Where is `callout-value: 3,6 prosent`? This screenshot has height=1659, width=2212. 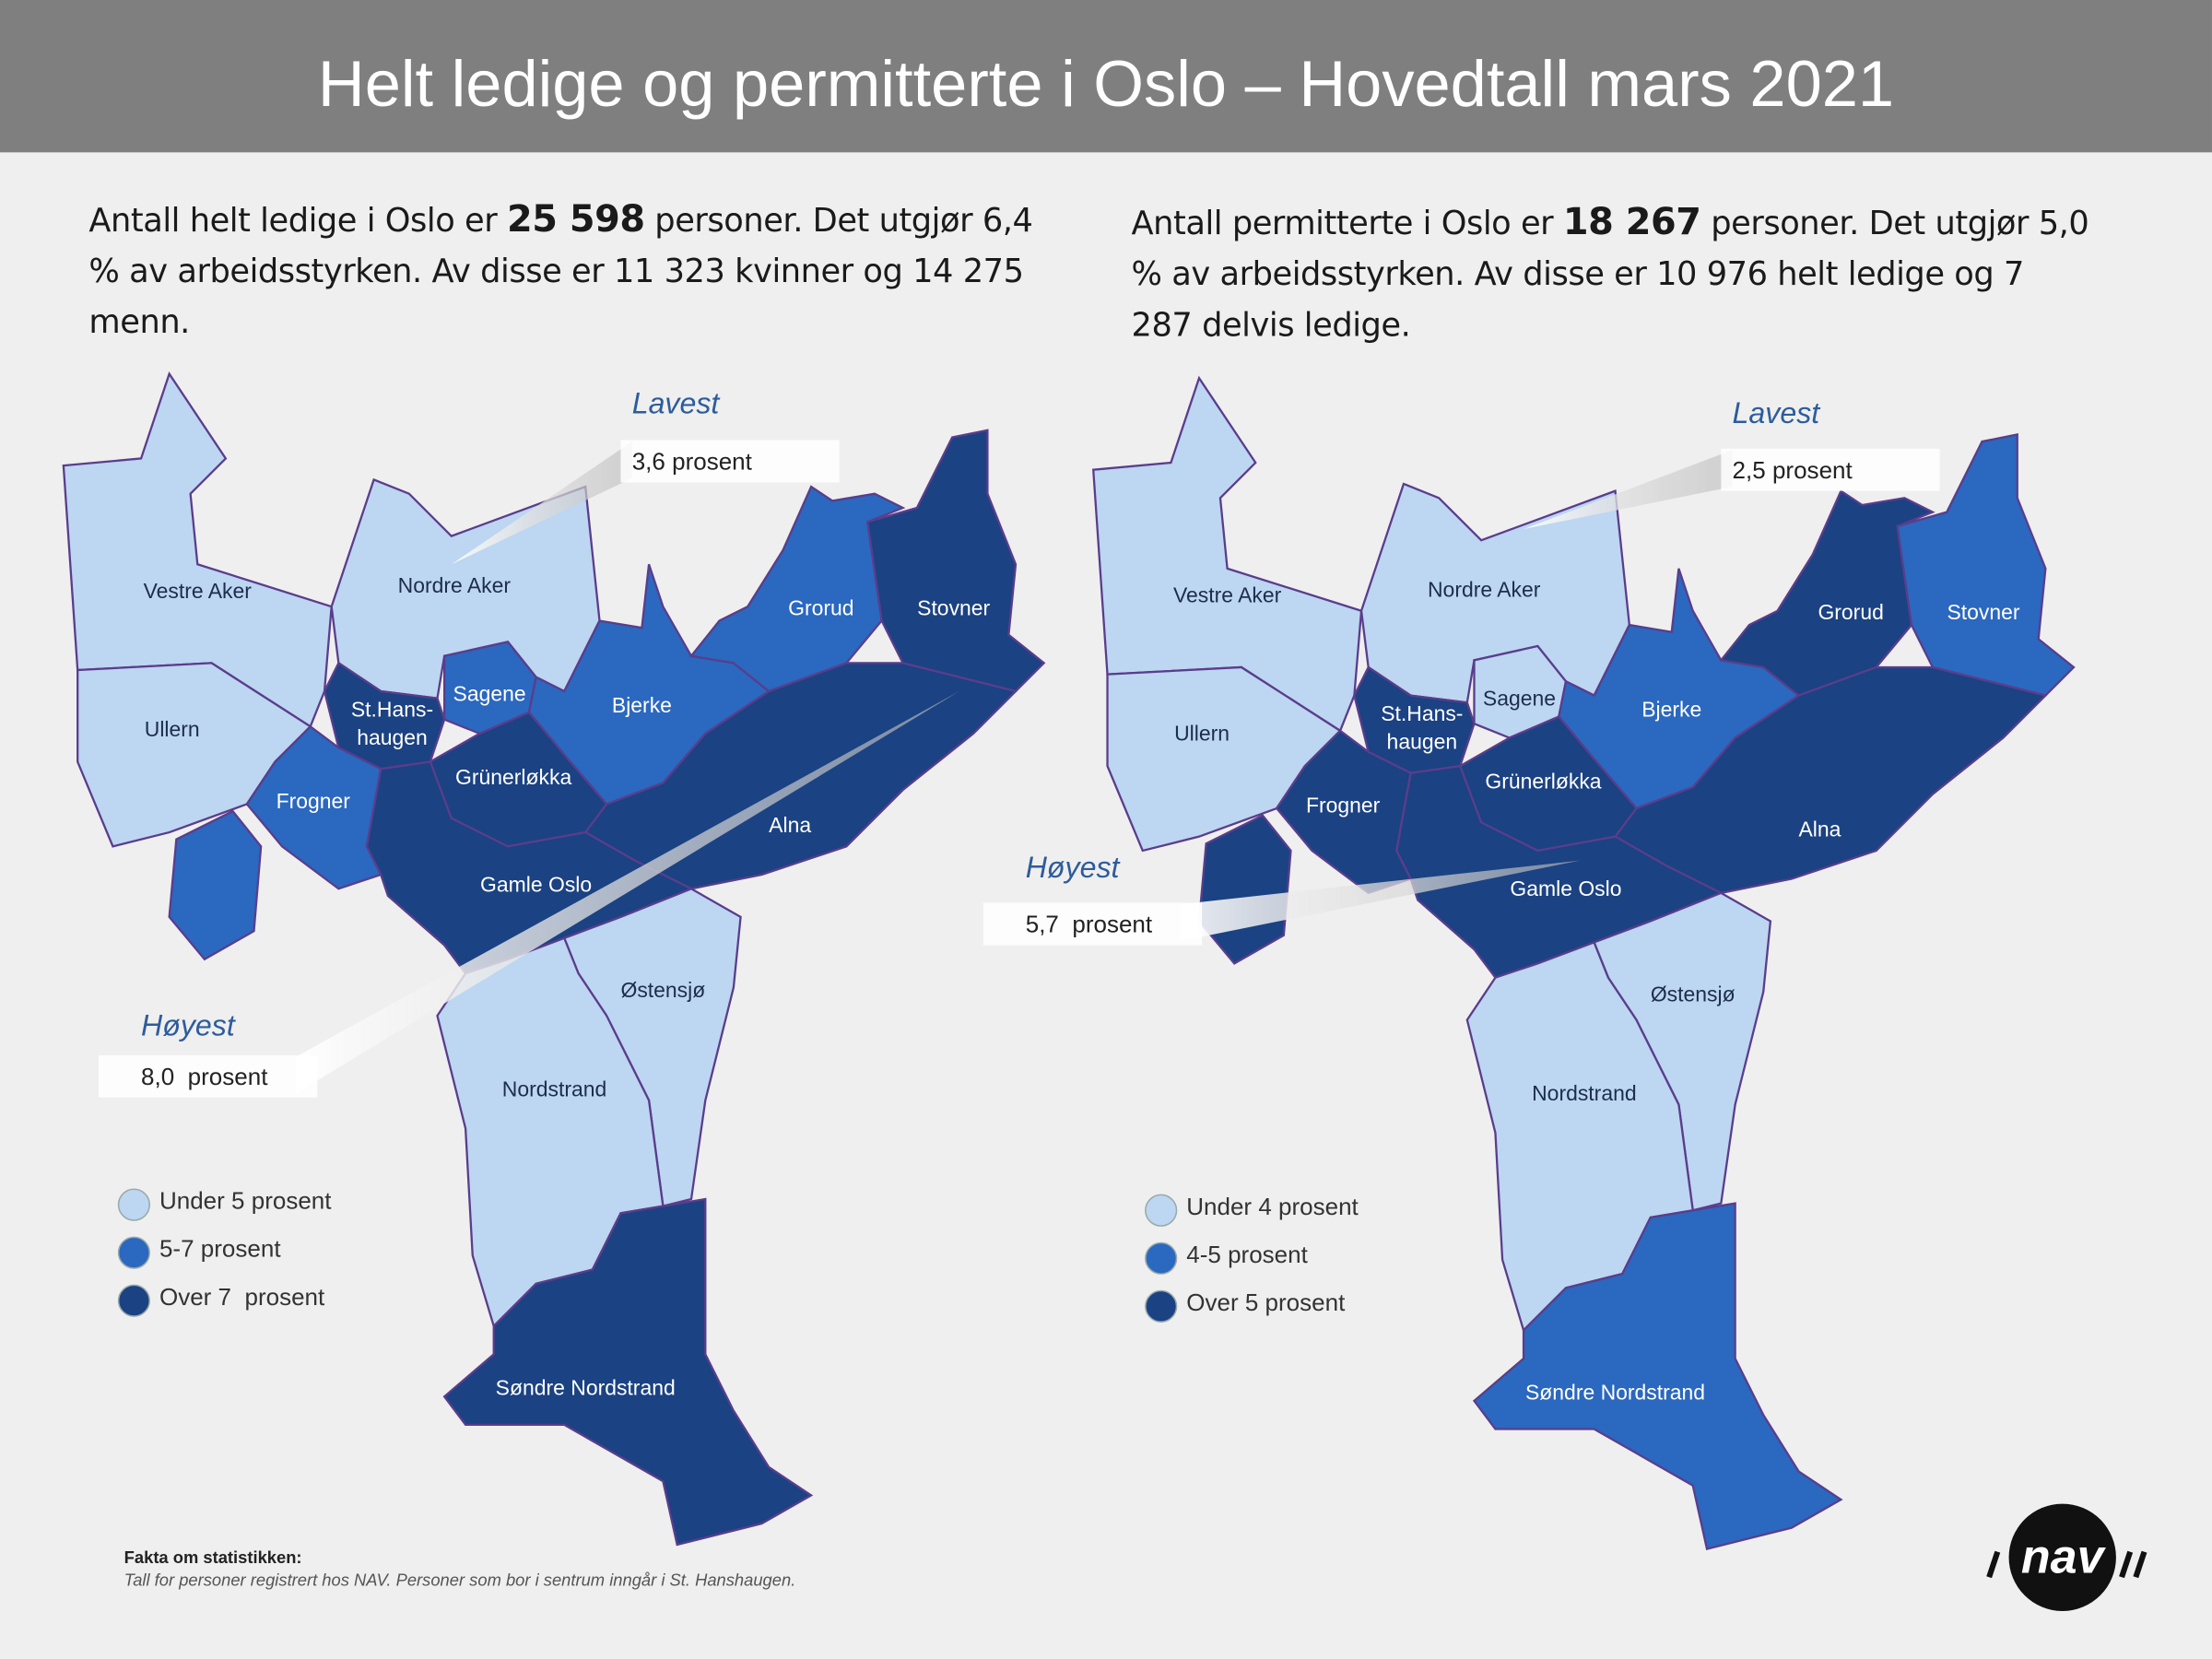
callout-value: 3,6 prosent is located at coordinates (692, 462).